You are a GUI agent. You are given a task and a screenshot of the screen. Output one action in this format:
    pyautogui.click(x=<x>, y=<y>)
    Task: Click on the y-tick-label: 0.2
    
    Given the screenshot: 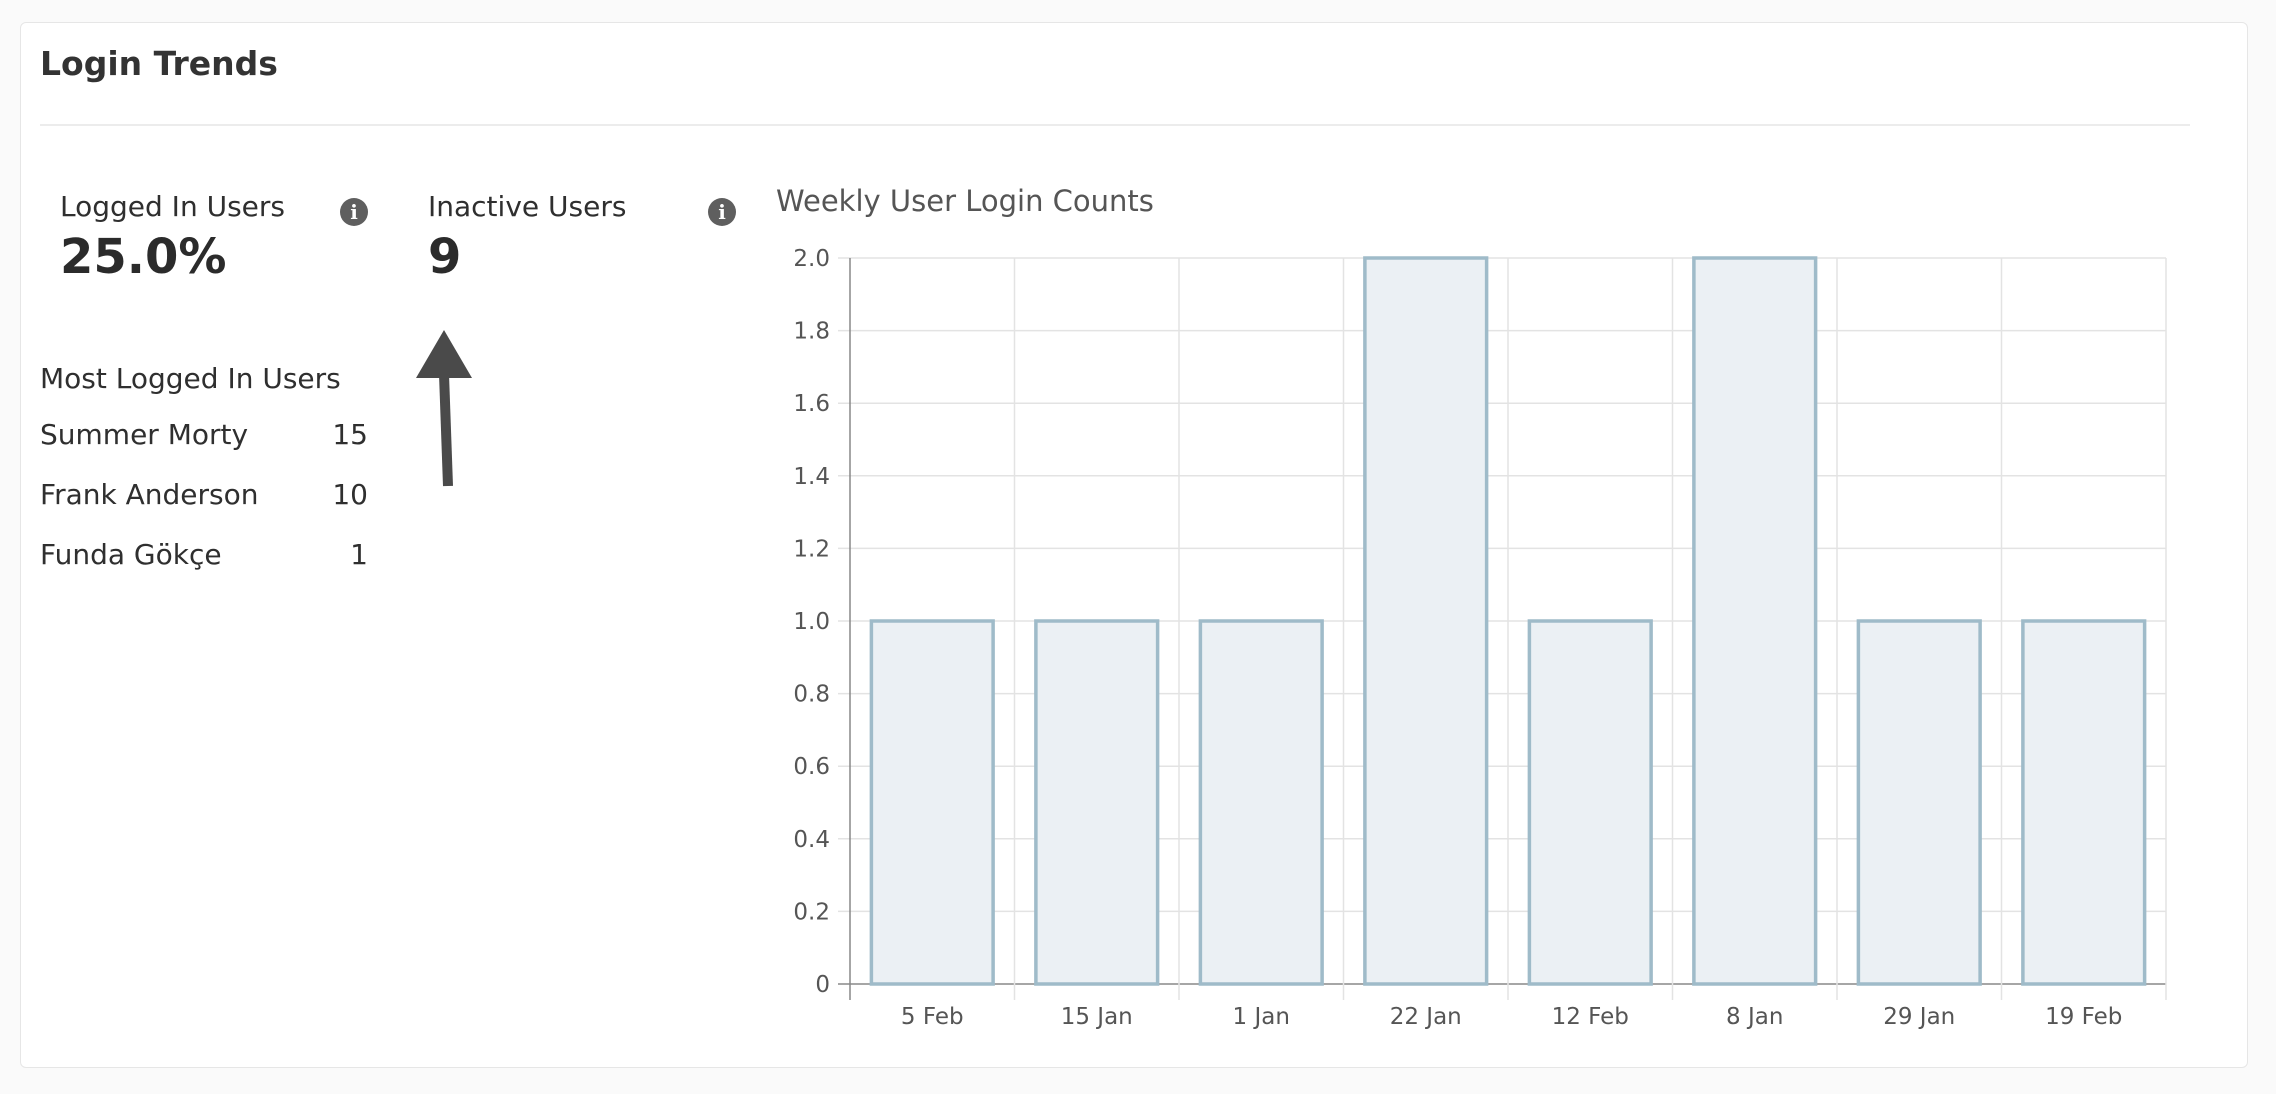 What is the action you would take?
    pyautogui.click(x=811, y=912)
    